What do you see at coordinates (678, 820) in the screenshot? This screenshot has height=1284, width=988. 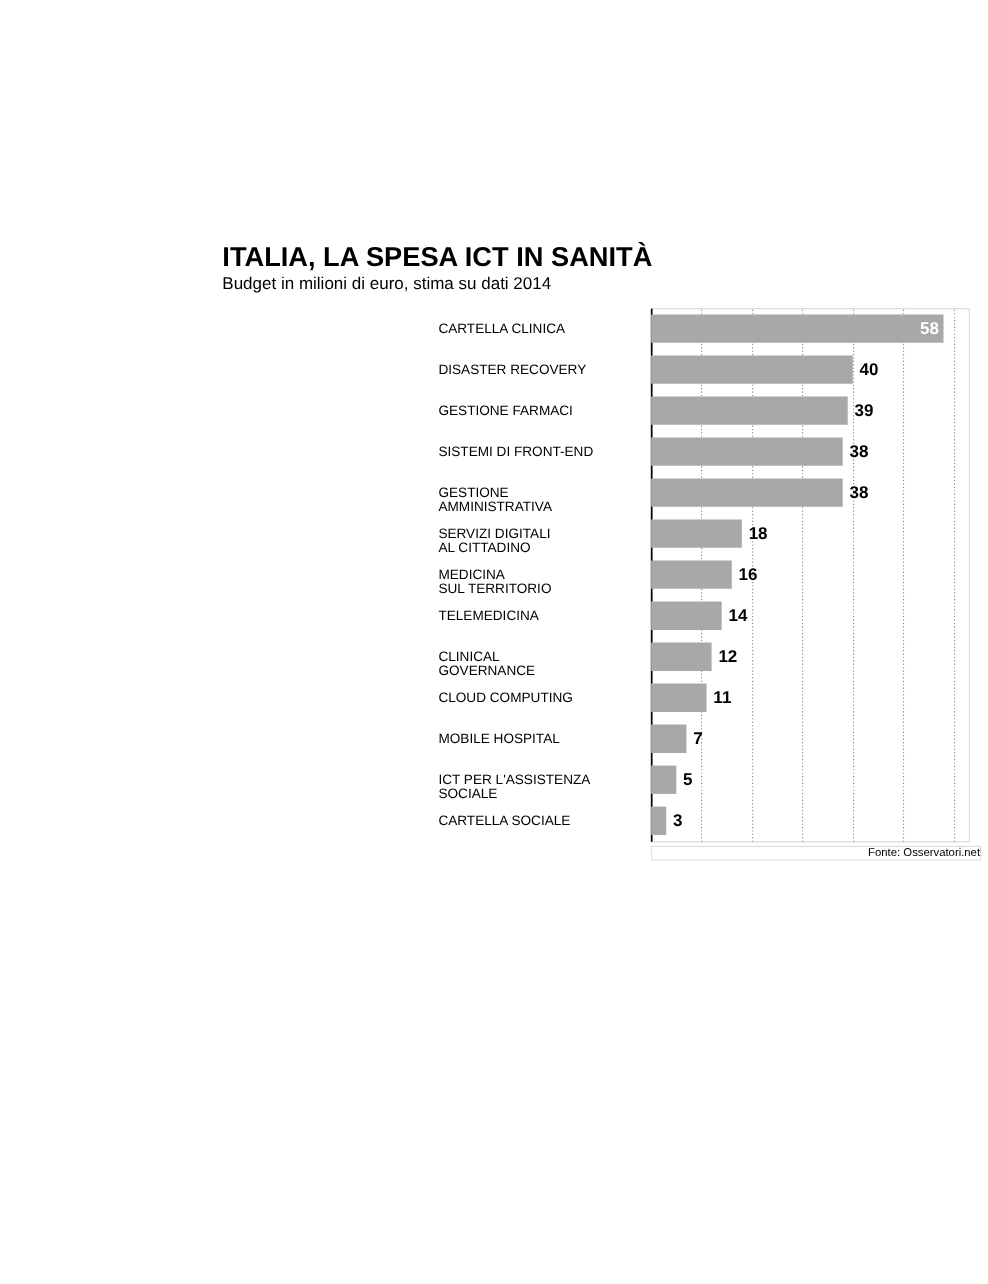 I see `data-label: 3` at bounding box center [678, 820].